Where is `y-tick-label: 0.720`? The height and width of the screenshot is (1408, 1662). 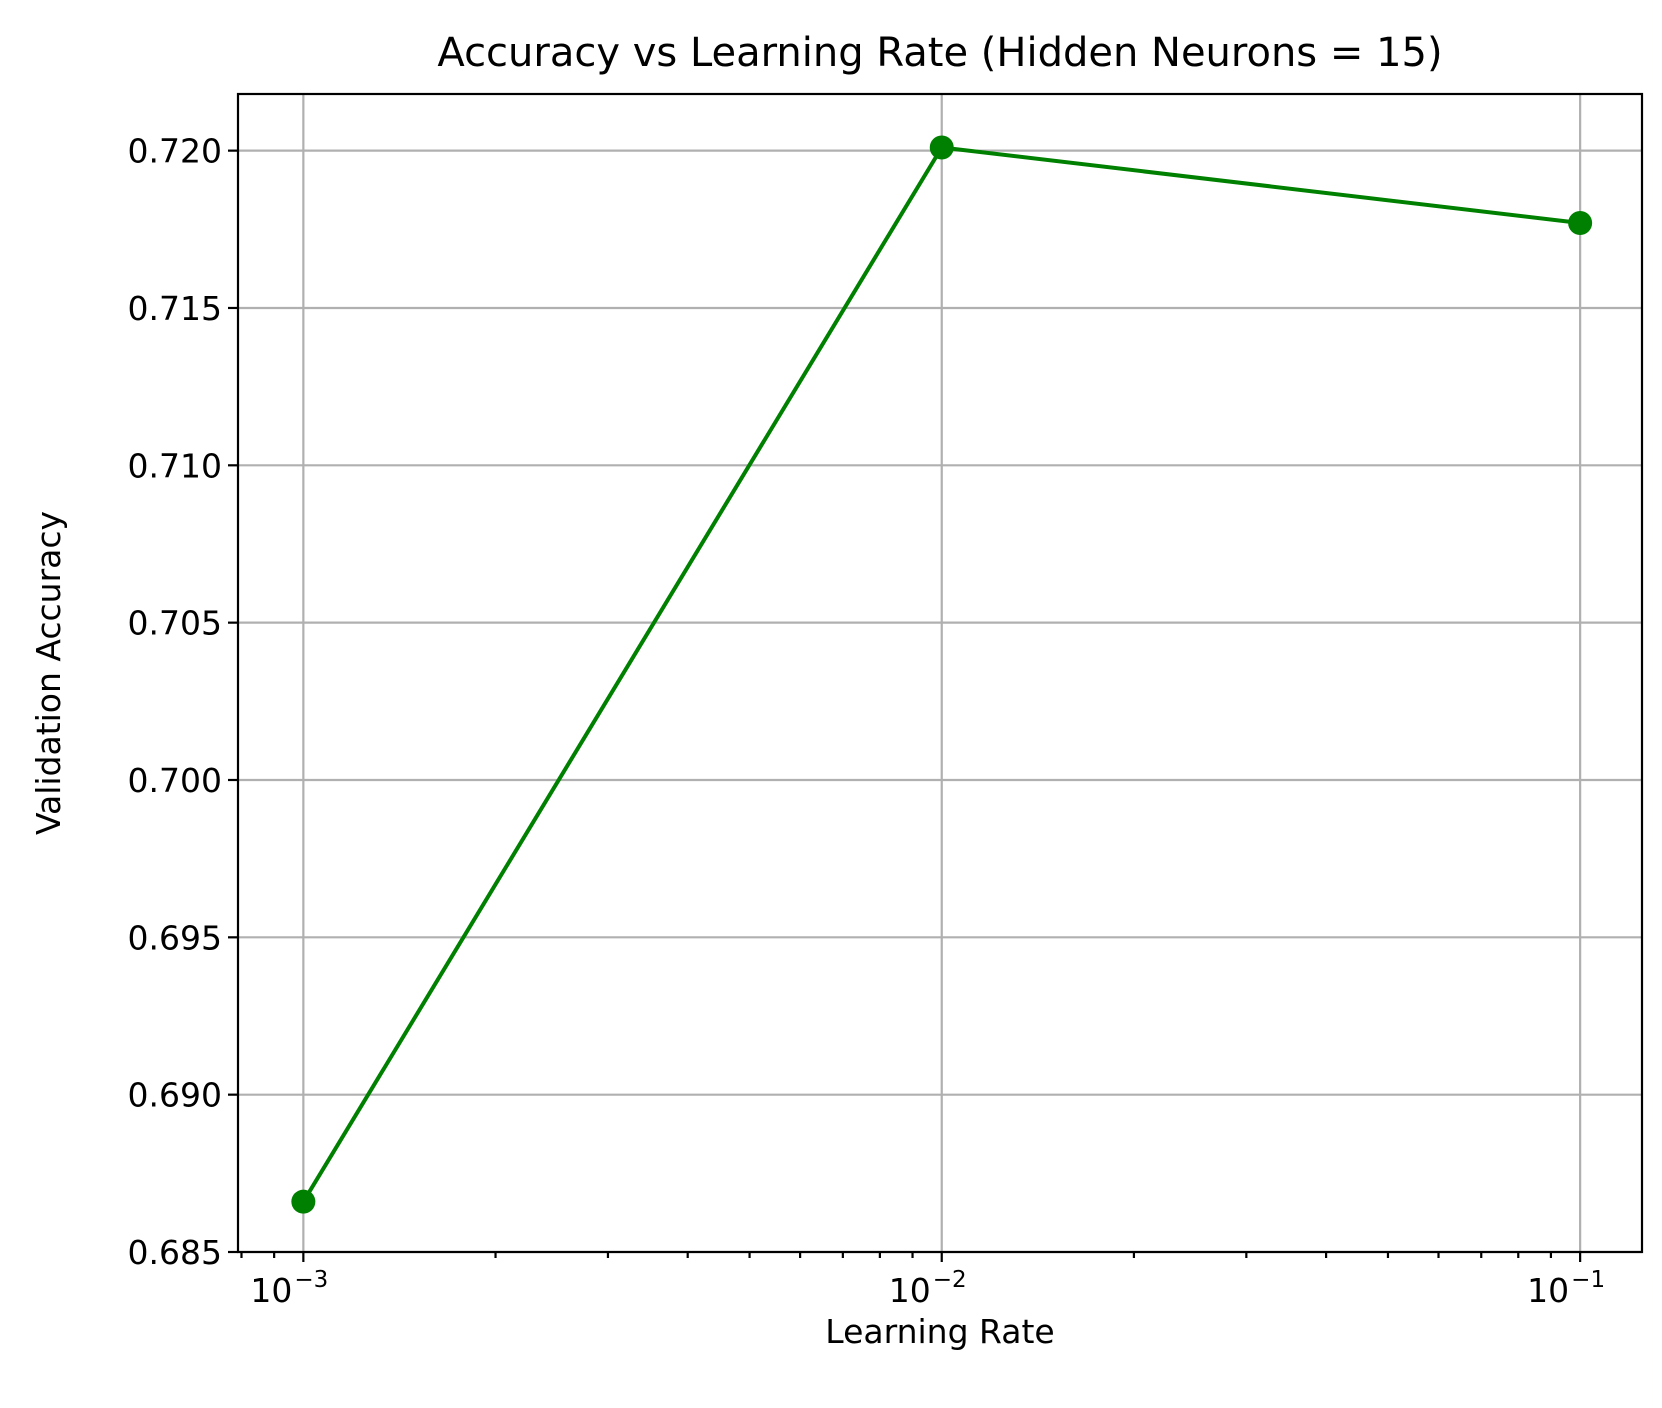 y-tick-label: 0.720 is located at coordinates (175, 151).